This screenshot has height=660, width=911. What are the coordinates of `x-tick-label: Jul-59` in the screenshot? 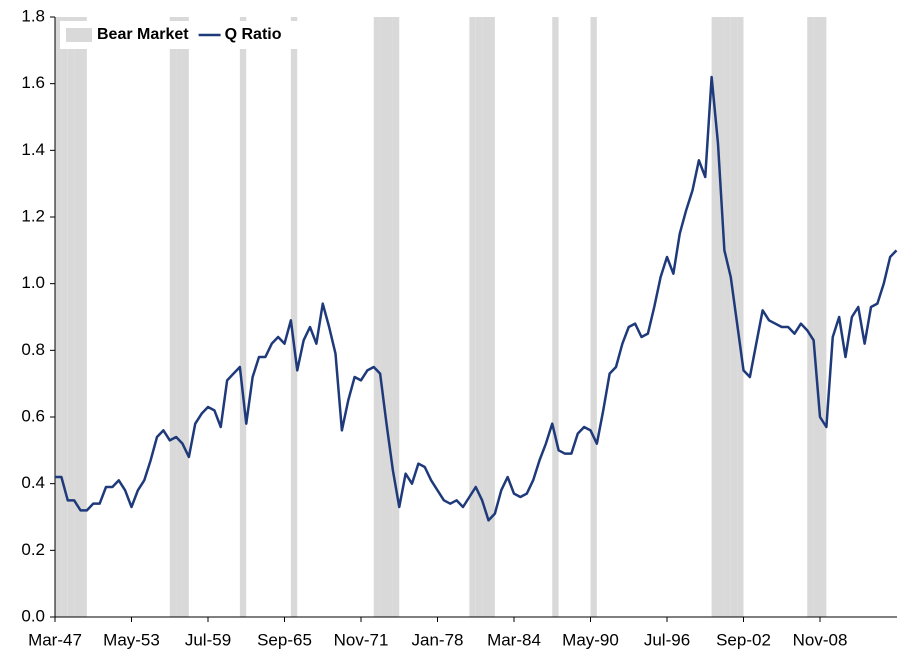 It's located at (208, 639).